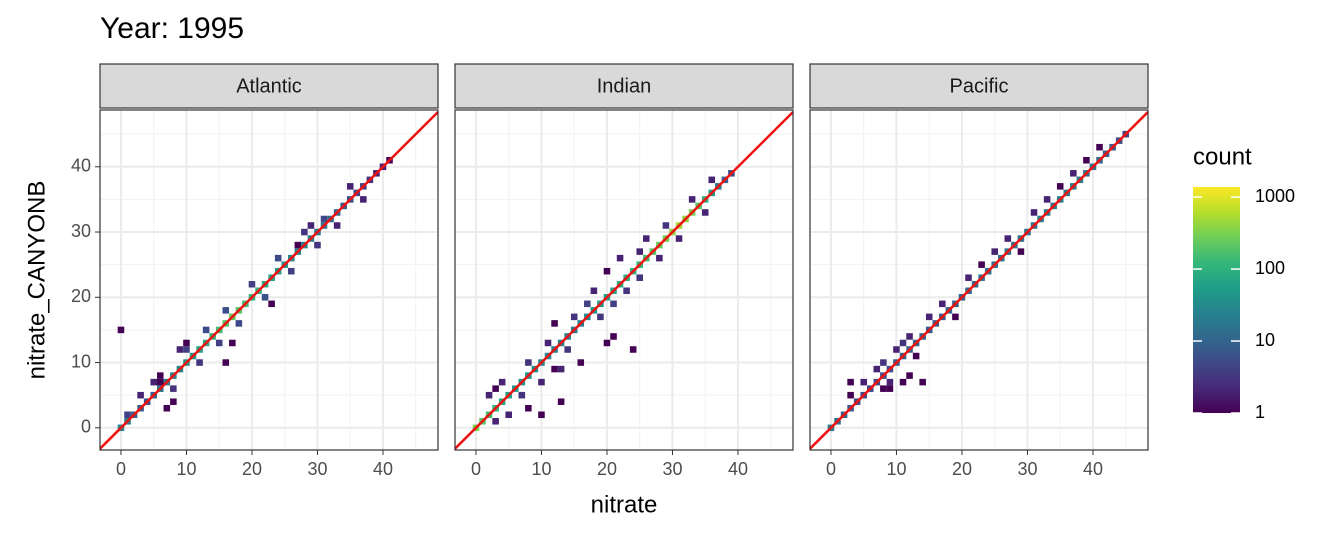 The image size is (1344, 537). Describe the element at coordinates (1265, 340) in the screenshot. I see `colorbar-tick-label: 10` at that location.